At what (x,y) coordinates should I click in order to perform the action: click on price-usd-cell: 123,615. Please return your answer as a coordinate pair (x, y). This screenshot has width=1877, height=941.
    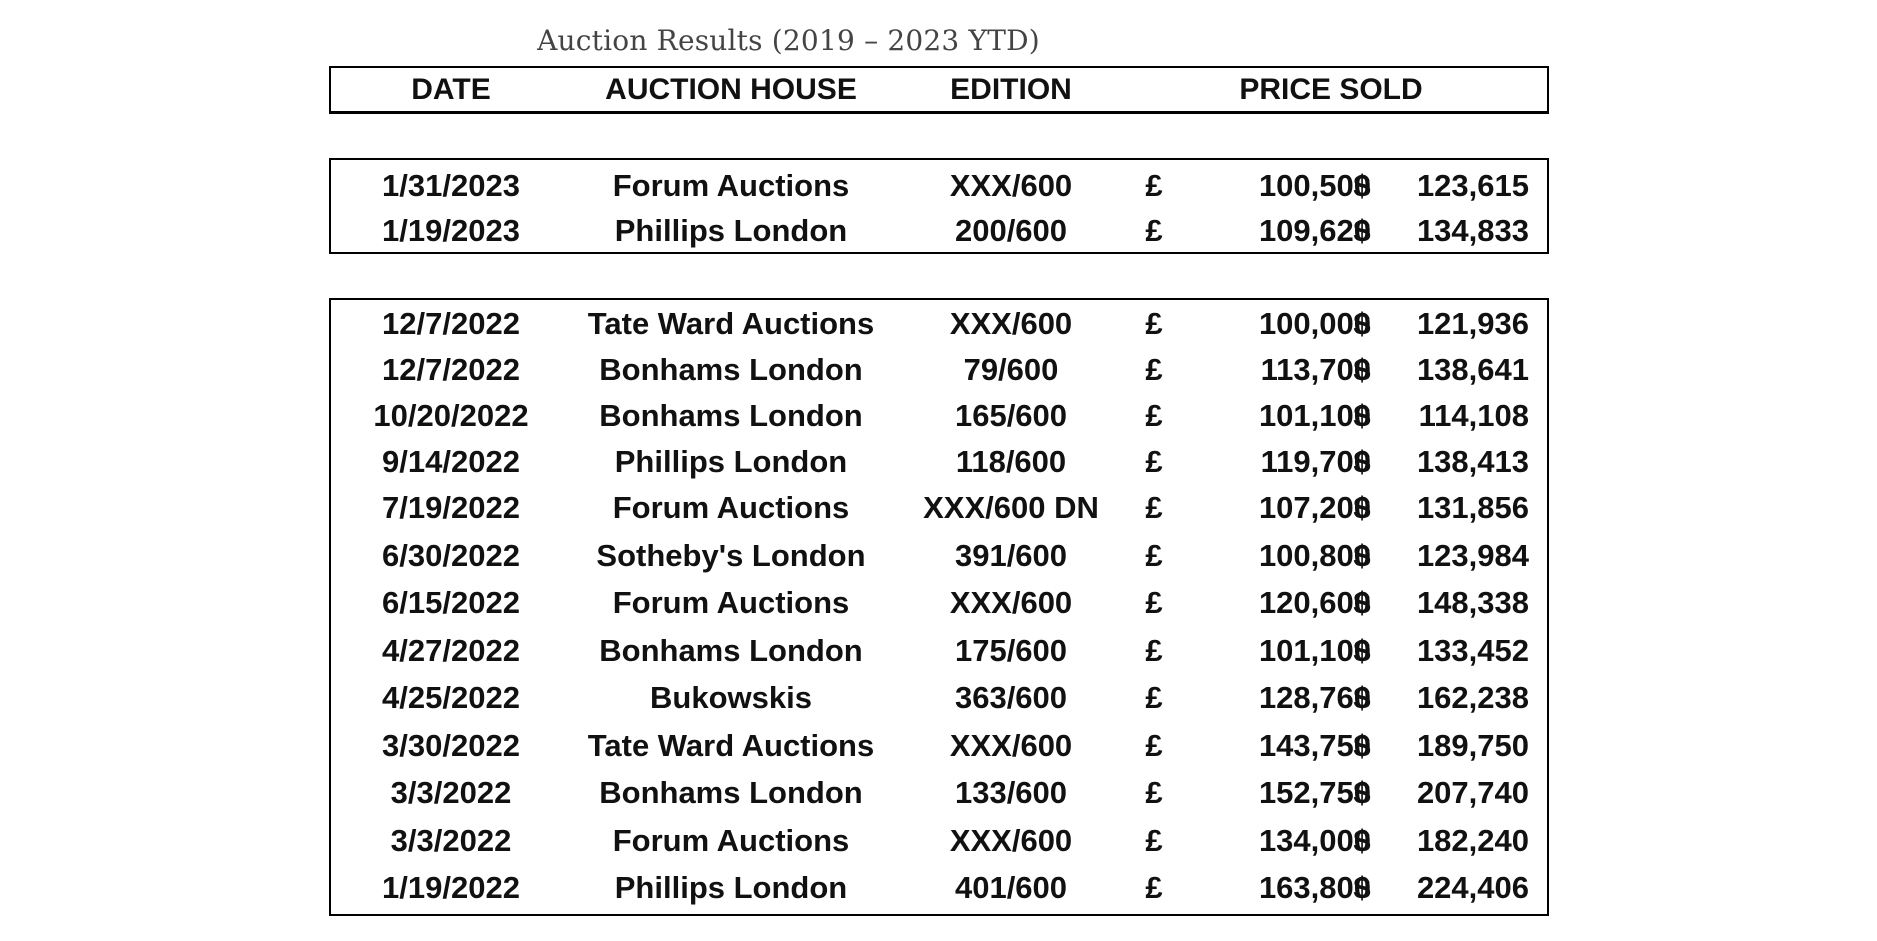
    Looking at the image, I should click on (1472, 185).